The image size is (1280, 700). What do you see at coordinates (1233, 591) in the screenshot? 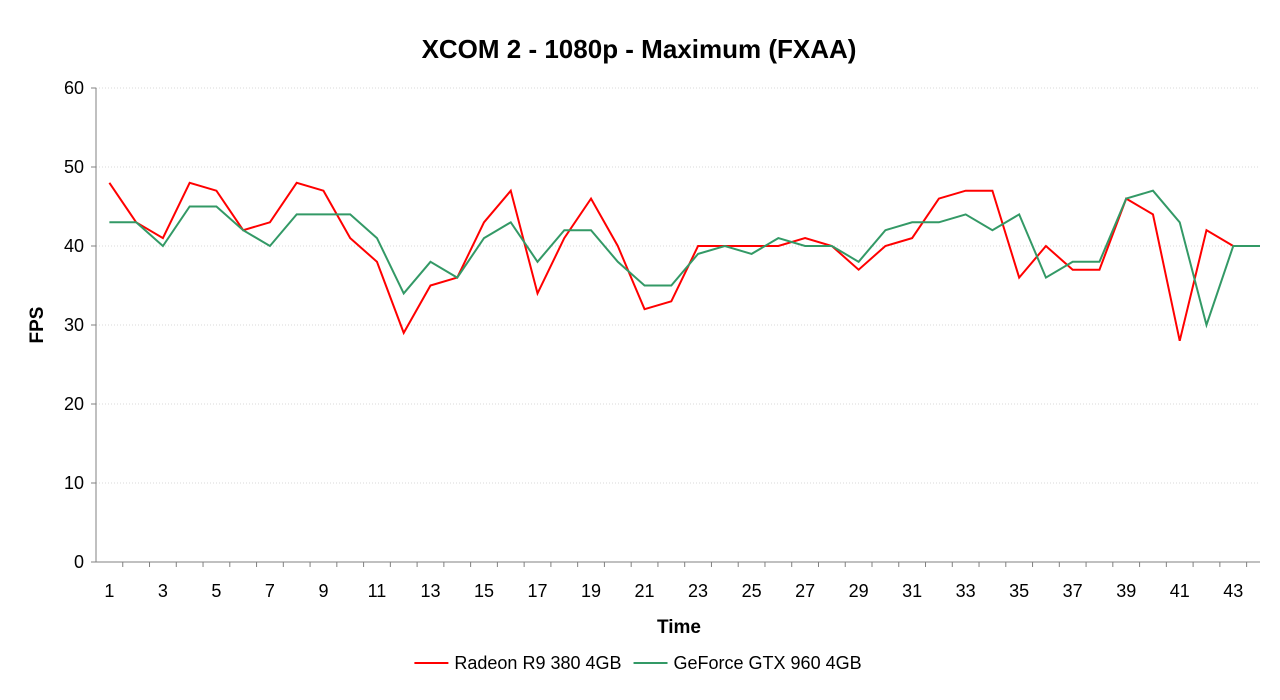
I see `x-tick-label: 43` at bounding box center [1233, 591].